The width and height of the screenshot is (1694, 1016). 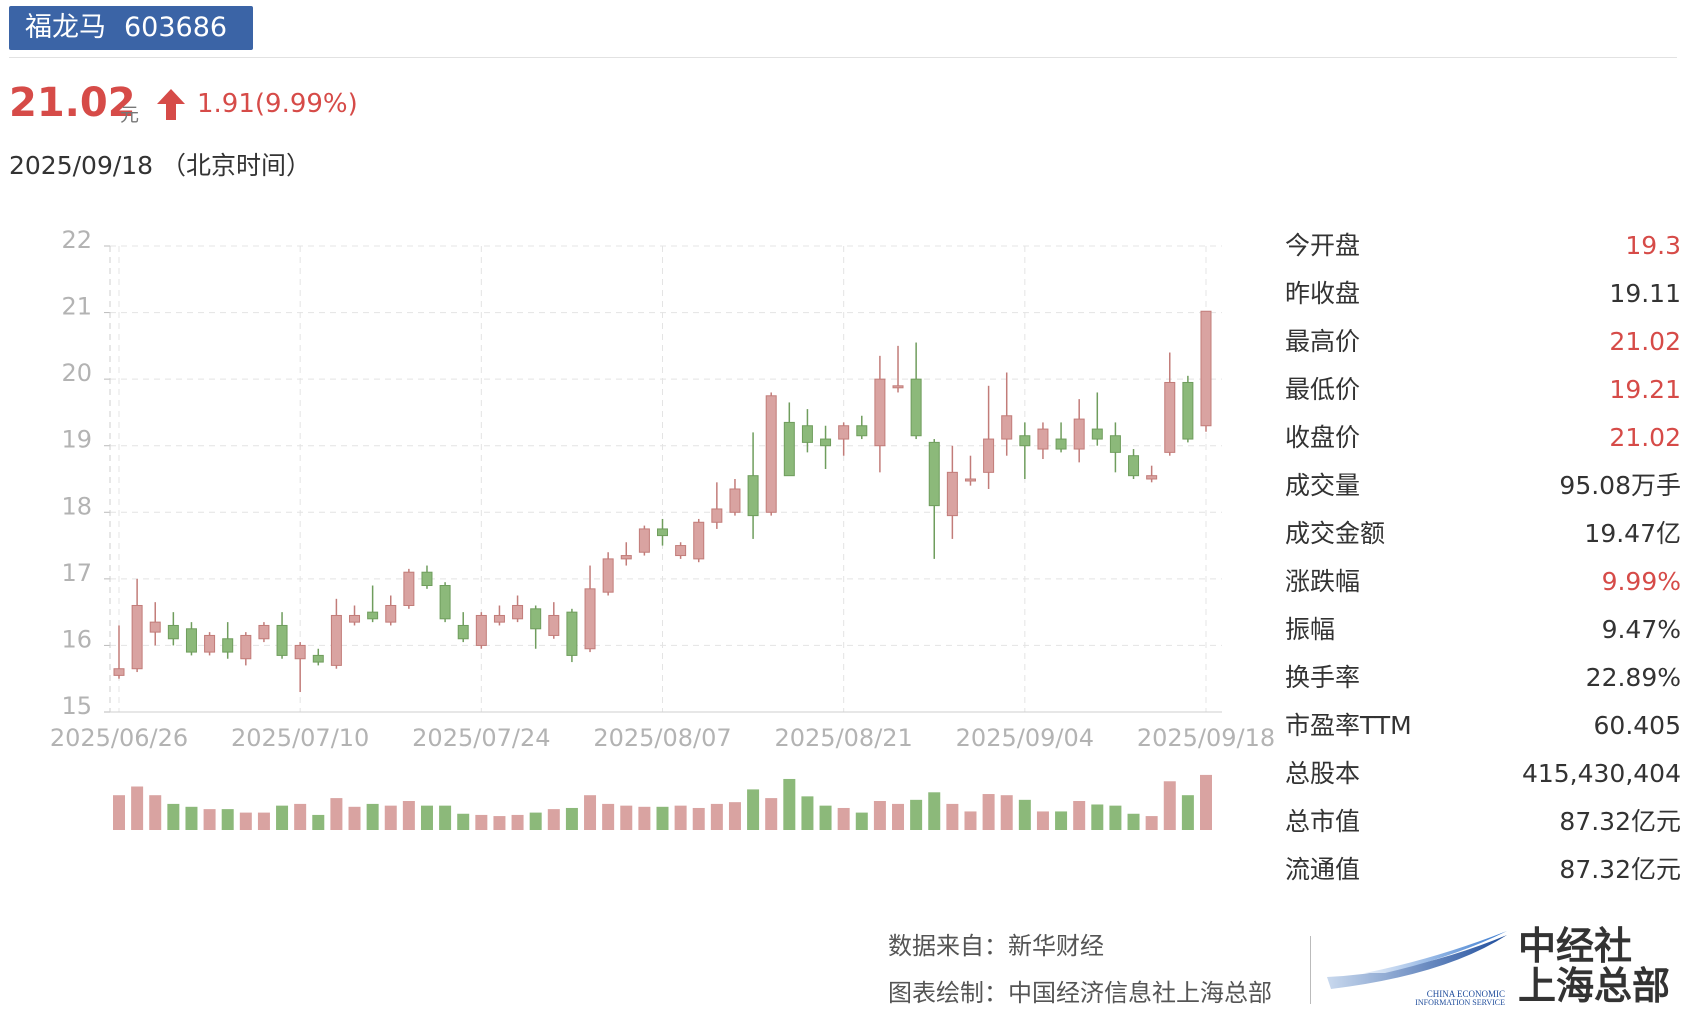 I want to click on stat-row: 收盘价 21.02, so click(x=1483, y=442).